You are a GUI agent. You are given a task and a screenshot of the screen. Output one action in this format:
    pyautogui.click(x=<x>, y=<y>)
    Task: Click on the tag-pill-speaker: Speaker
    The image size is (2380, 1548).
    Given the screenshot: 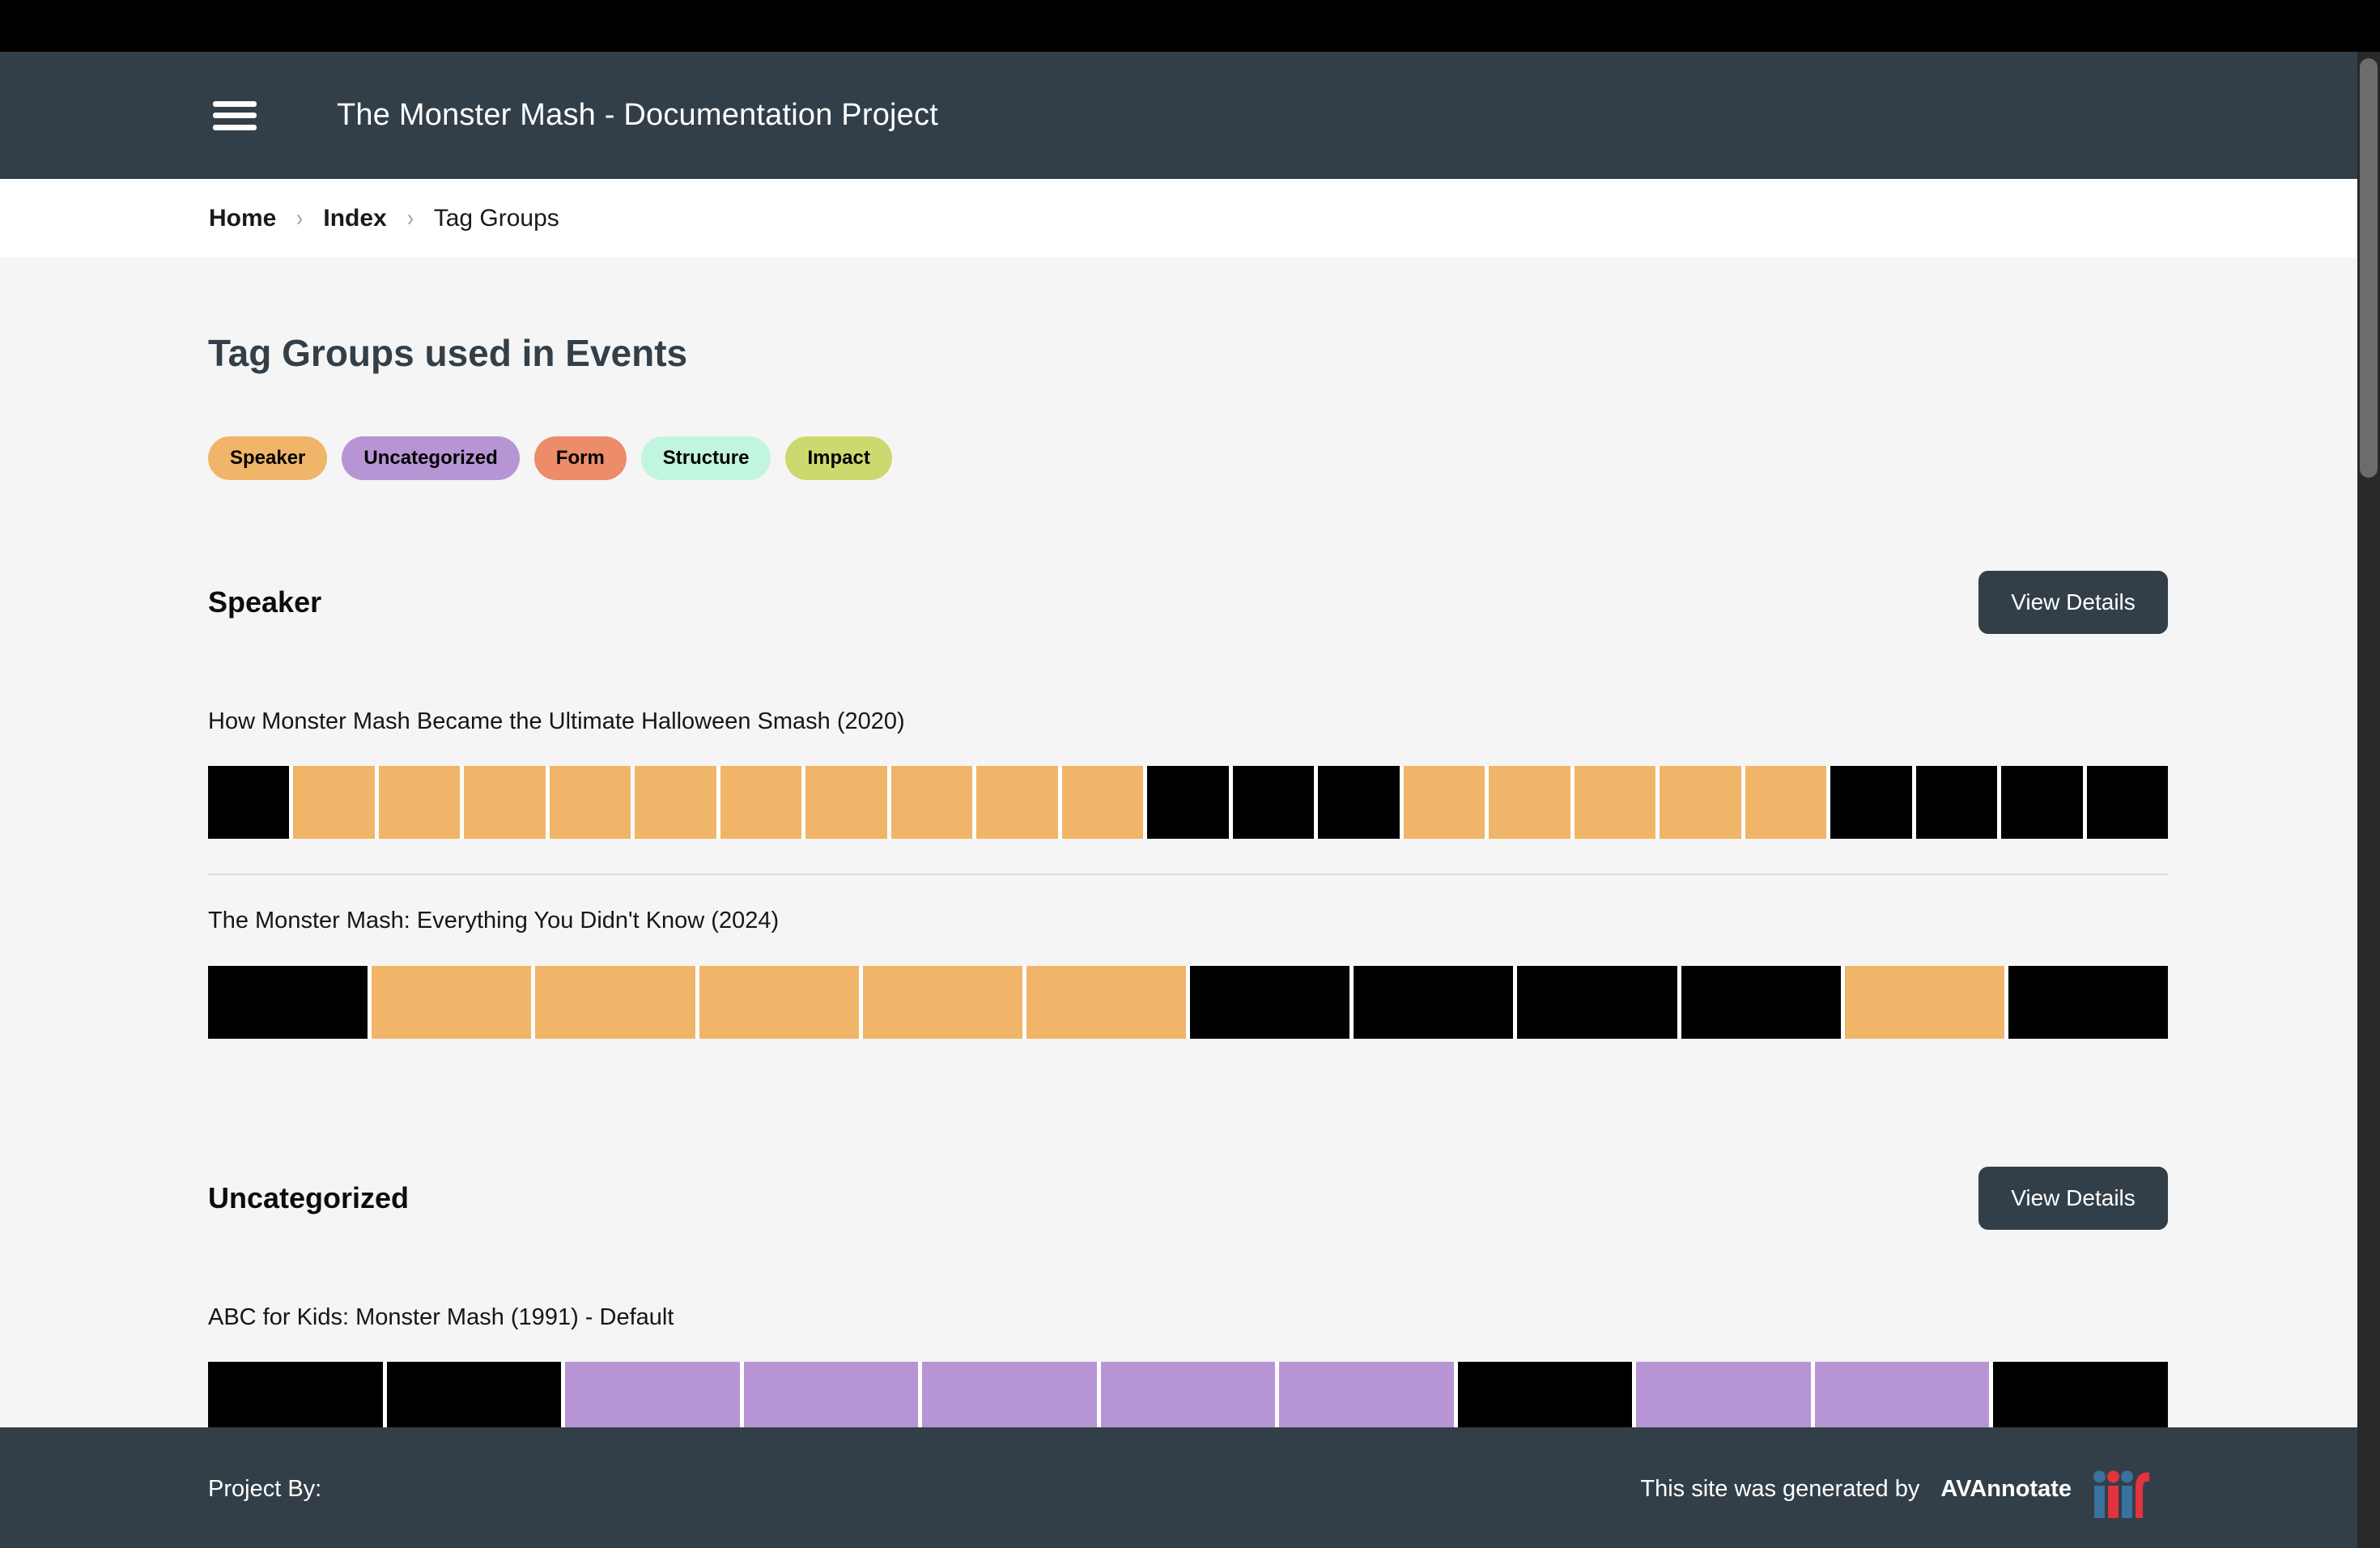 What is the action you would take?
    pyautogui.click(x=268, y=458)
    